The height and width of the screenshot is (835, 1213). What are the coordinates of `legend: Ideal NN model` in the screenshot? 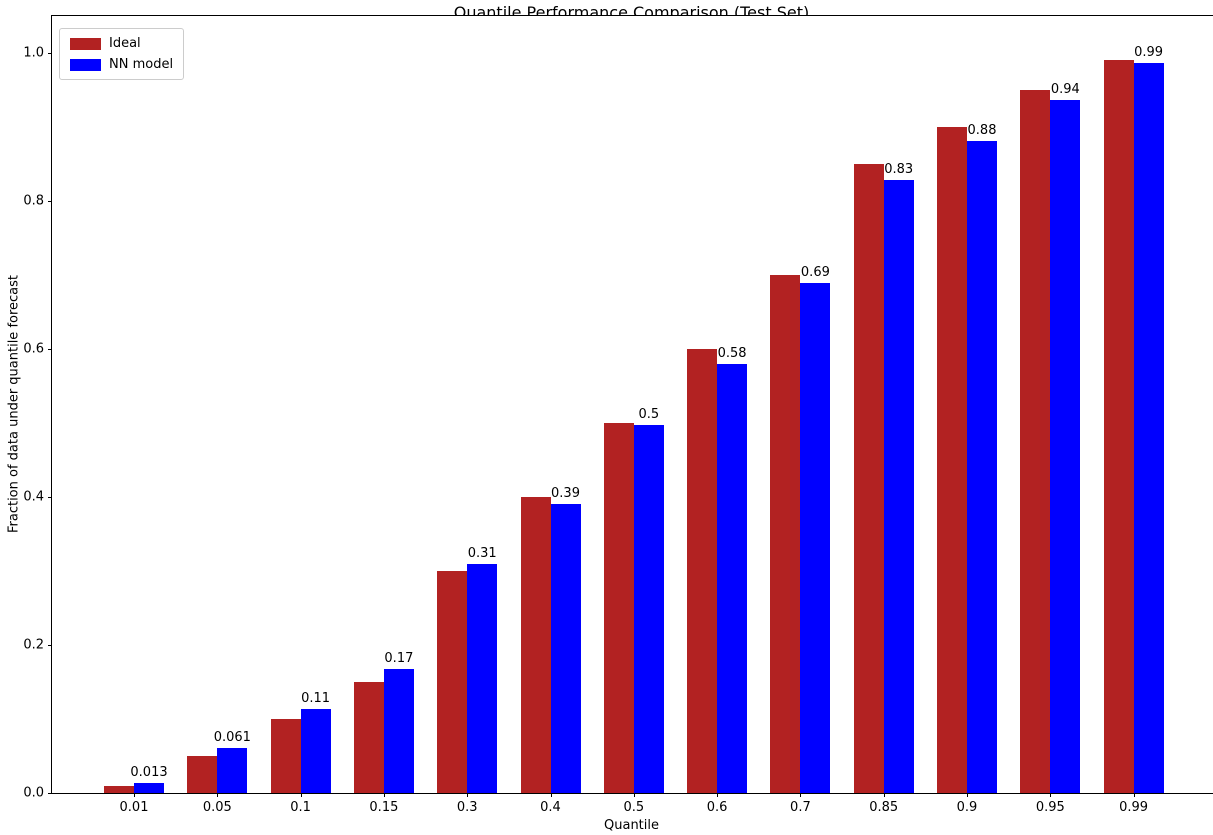 It's located at (122, 54).